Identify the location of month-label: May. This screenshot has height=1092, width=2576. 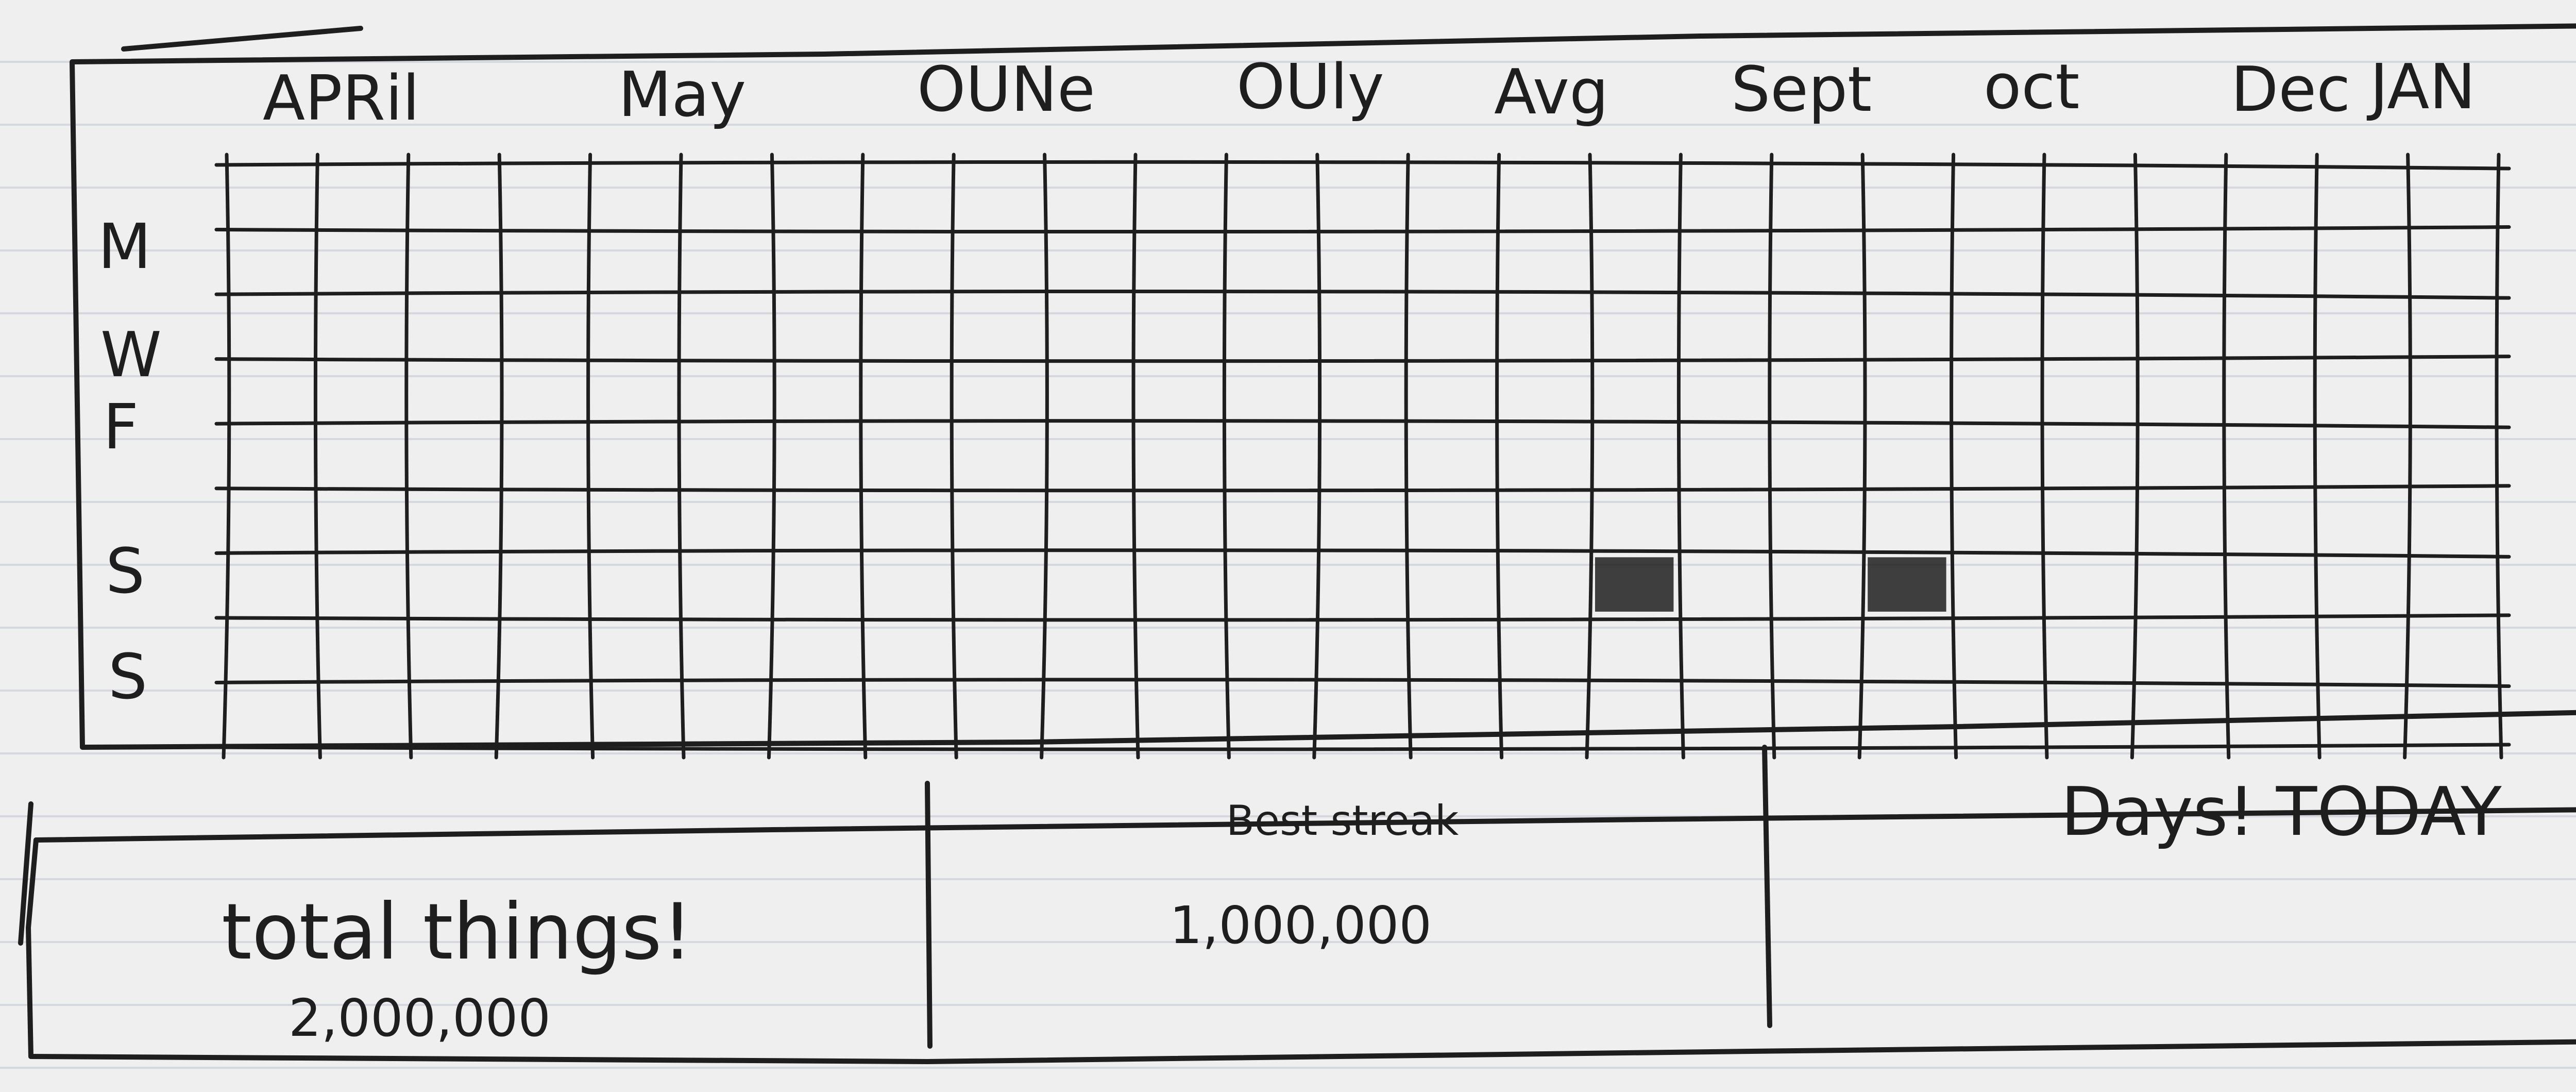
(682, 95).